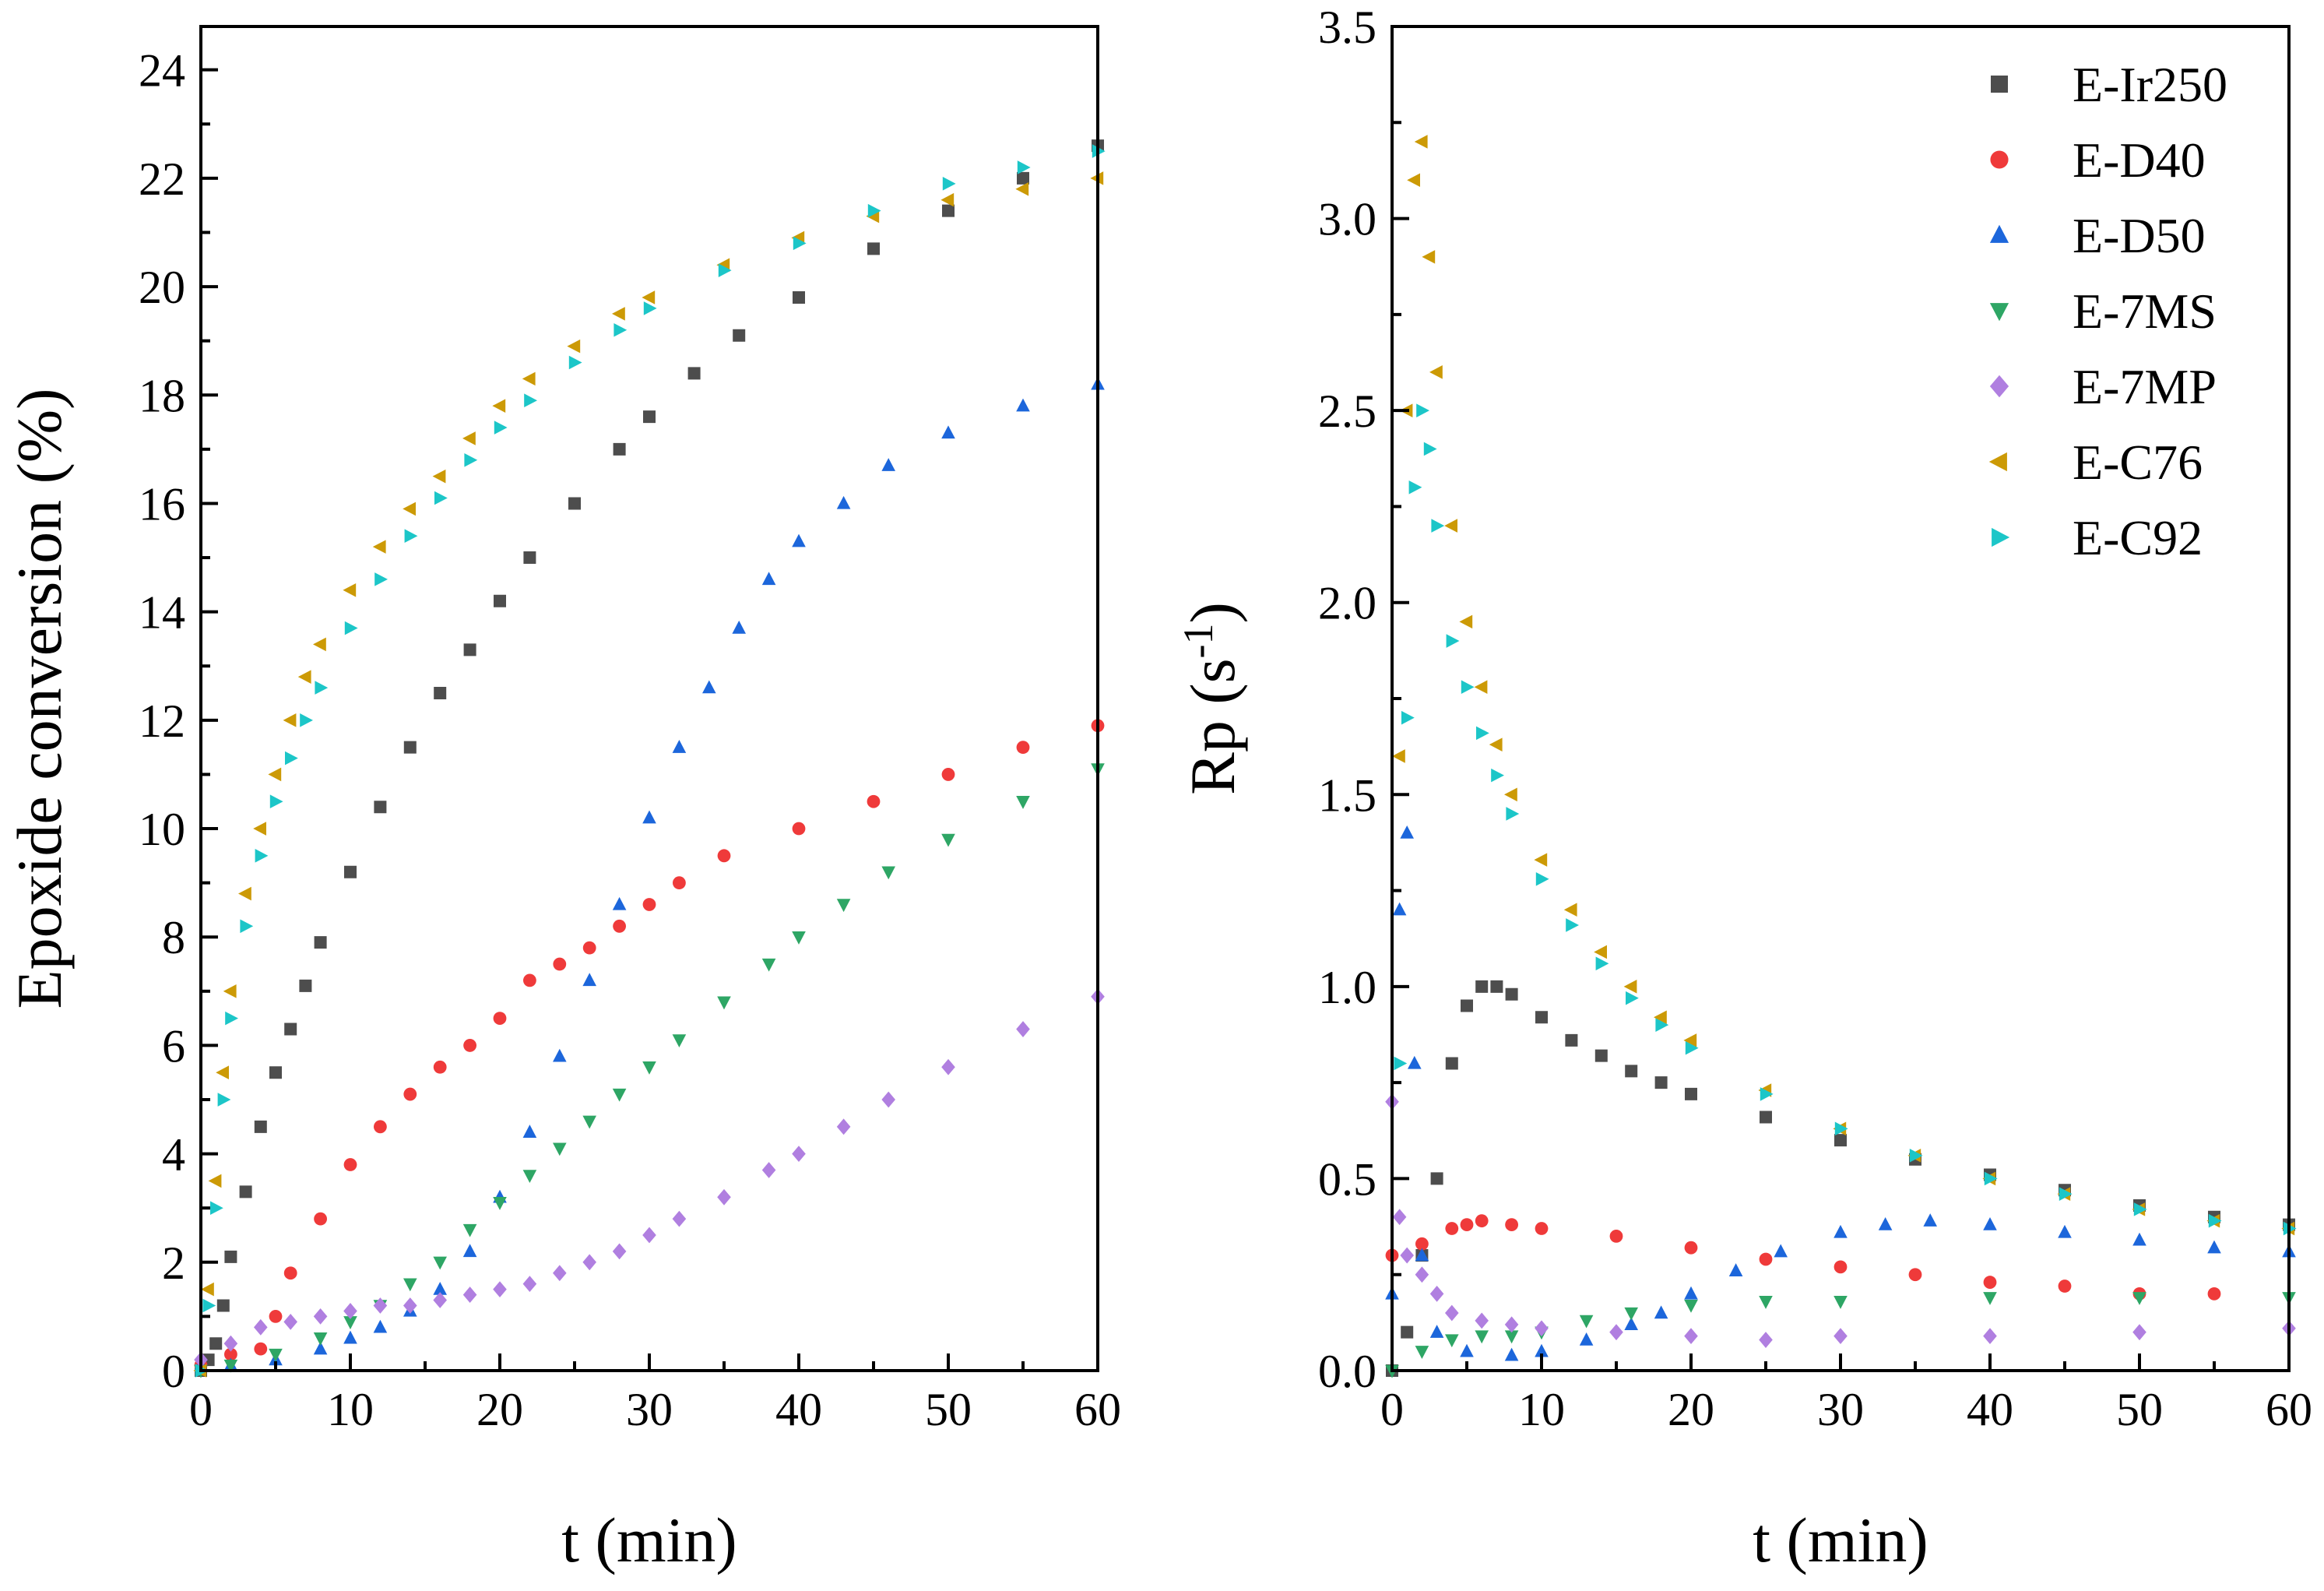  Describe the element at coordinates (1392, 1409) in the screenshot. I see `x-tick-label: 0` at that location.